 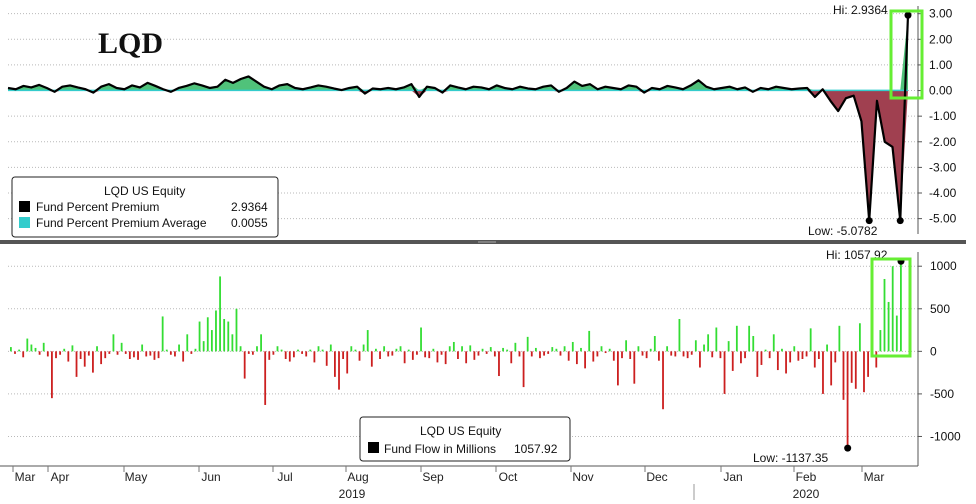 I want to click on premium-tick-label: 0.00, so click(x=941, y=91).